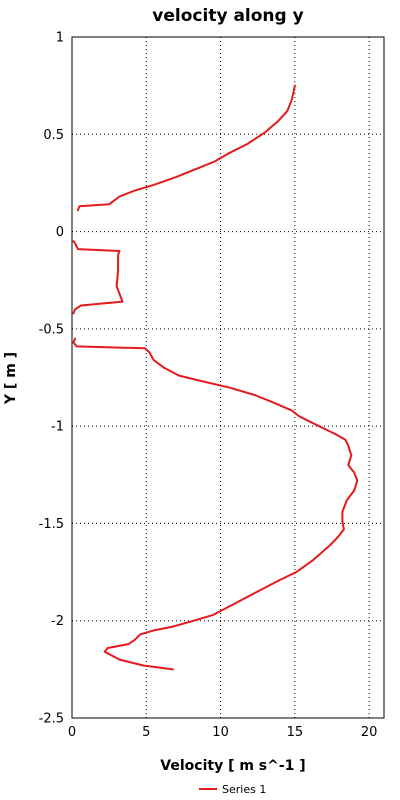  What do you see at coordinates (244, 789) in the screenshot?
I see `legend-label-series-1: Series 1` at bounding box center [244, 789].